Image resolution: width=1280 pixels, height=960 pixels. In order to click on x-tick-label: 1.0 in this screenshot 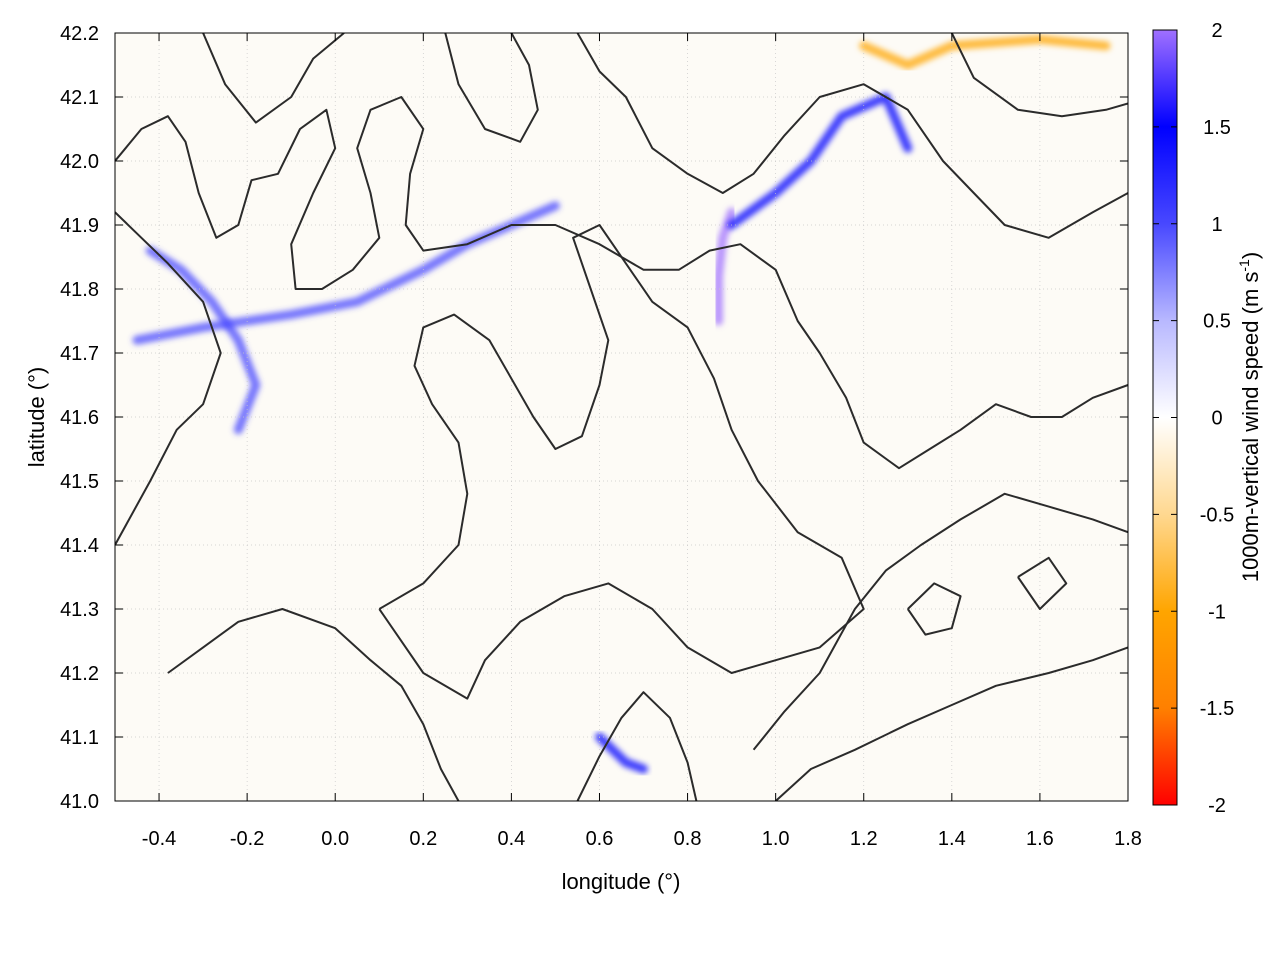, I will do `click(776, 839)`.